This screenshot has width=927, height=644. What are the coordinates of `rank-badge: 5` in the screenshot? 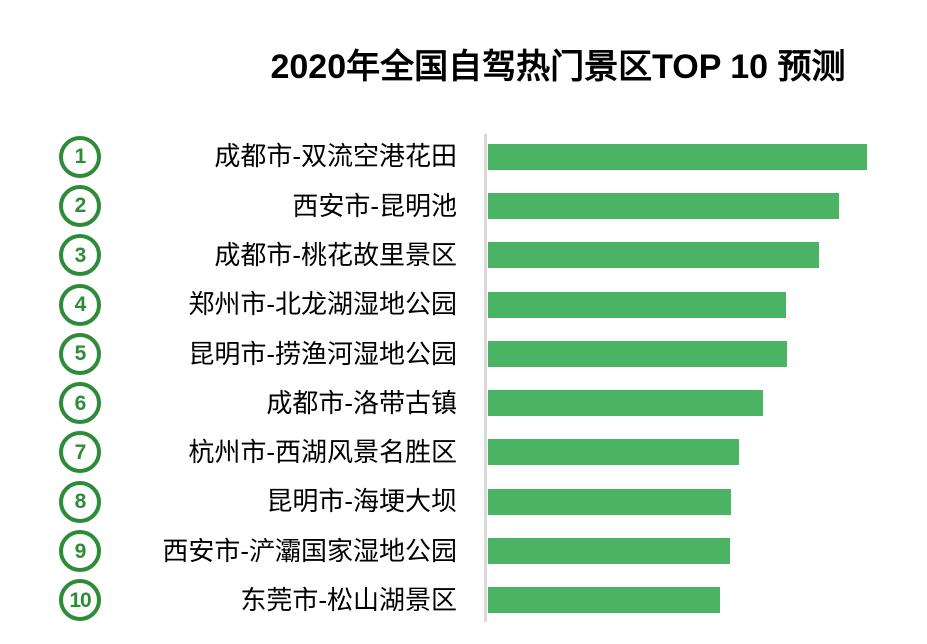 It's located at (80, 353).